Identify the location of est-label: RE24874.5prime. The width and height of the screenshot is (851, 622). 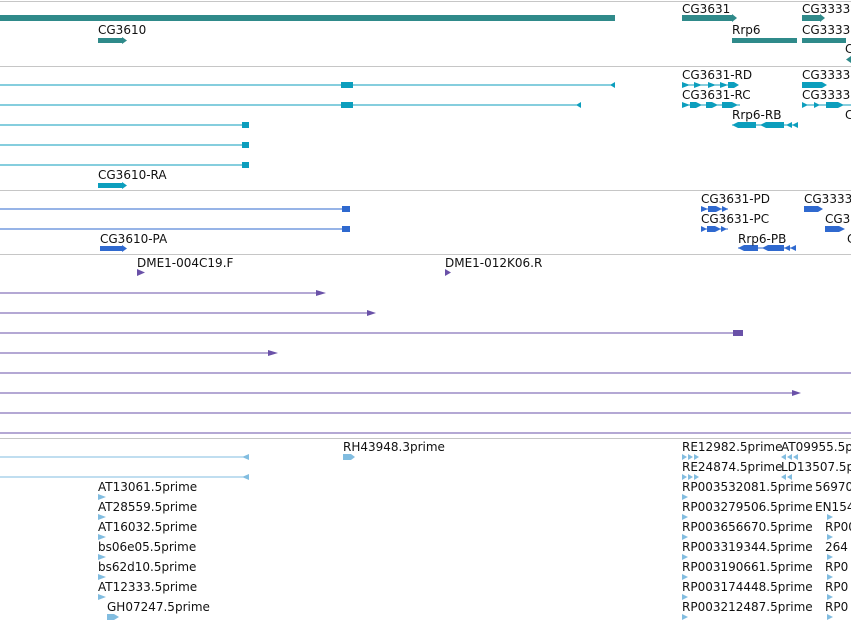
(732, 467).